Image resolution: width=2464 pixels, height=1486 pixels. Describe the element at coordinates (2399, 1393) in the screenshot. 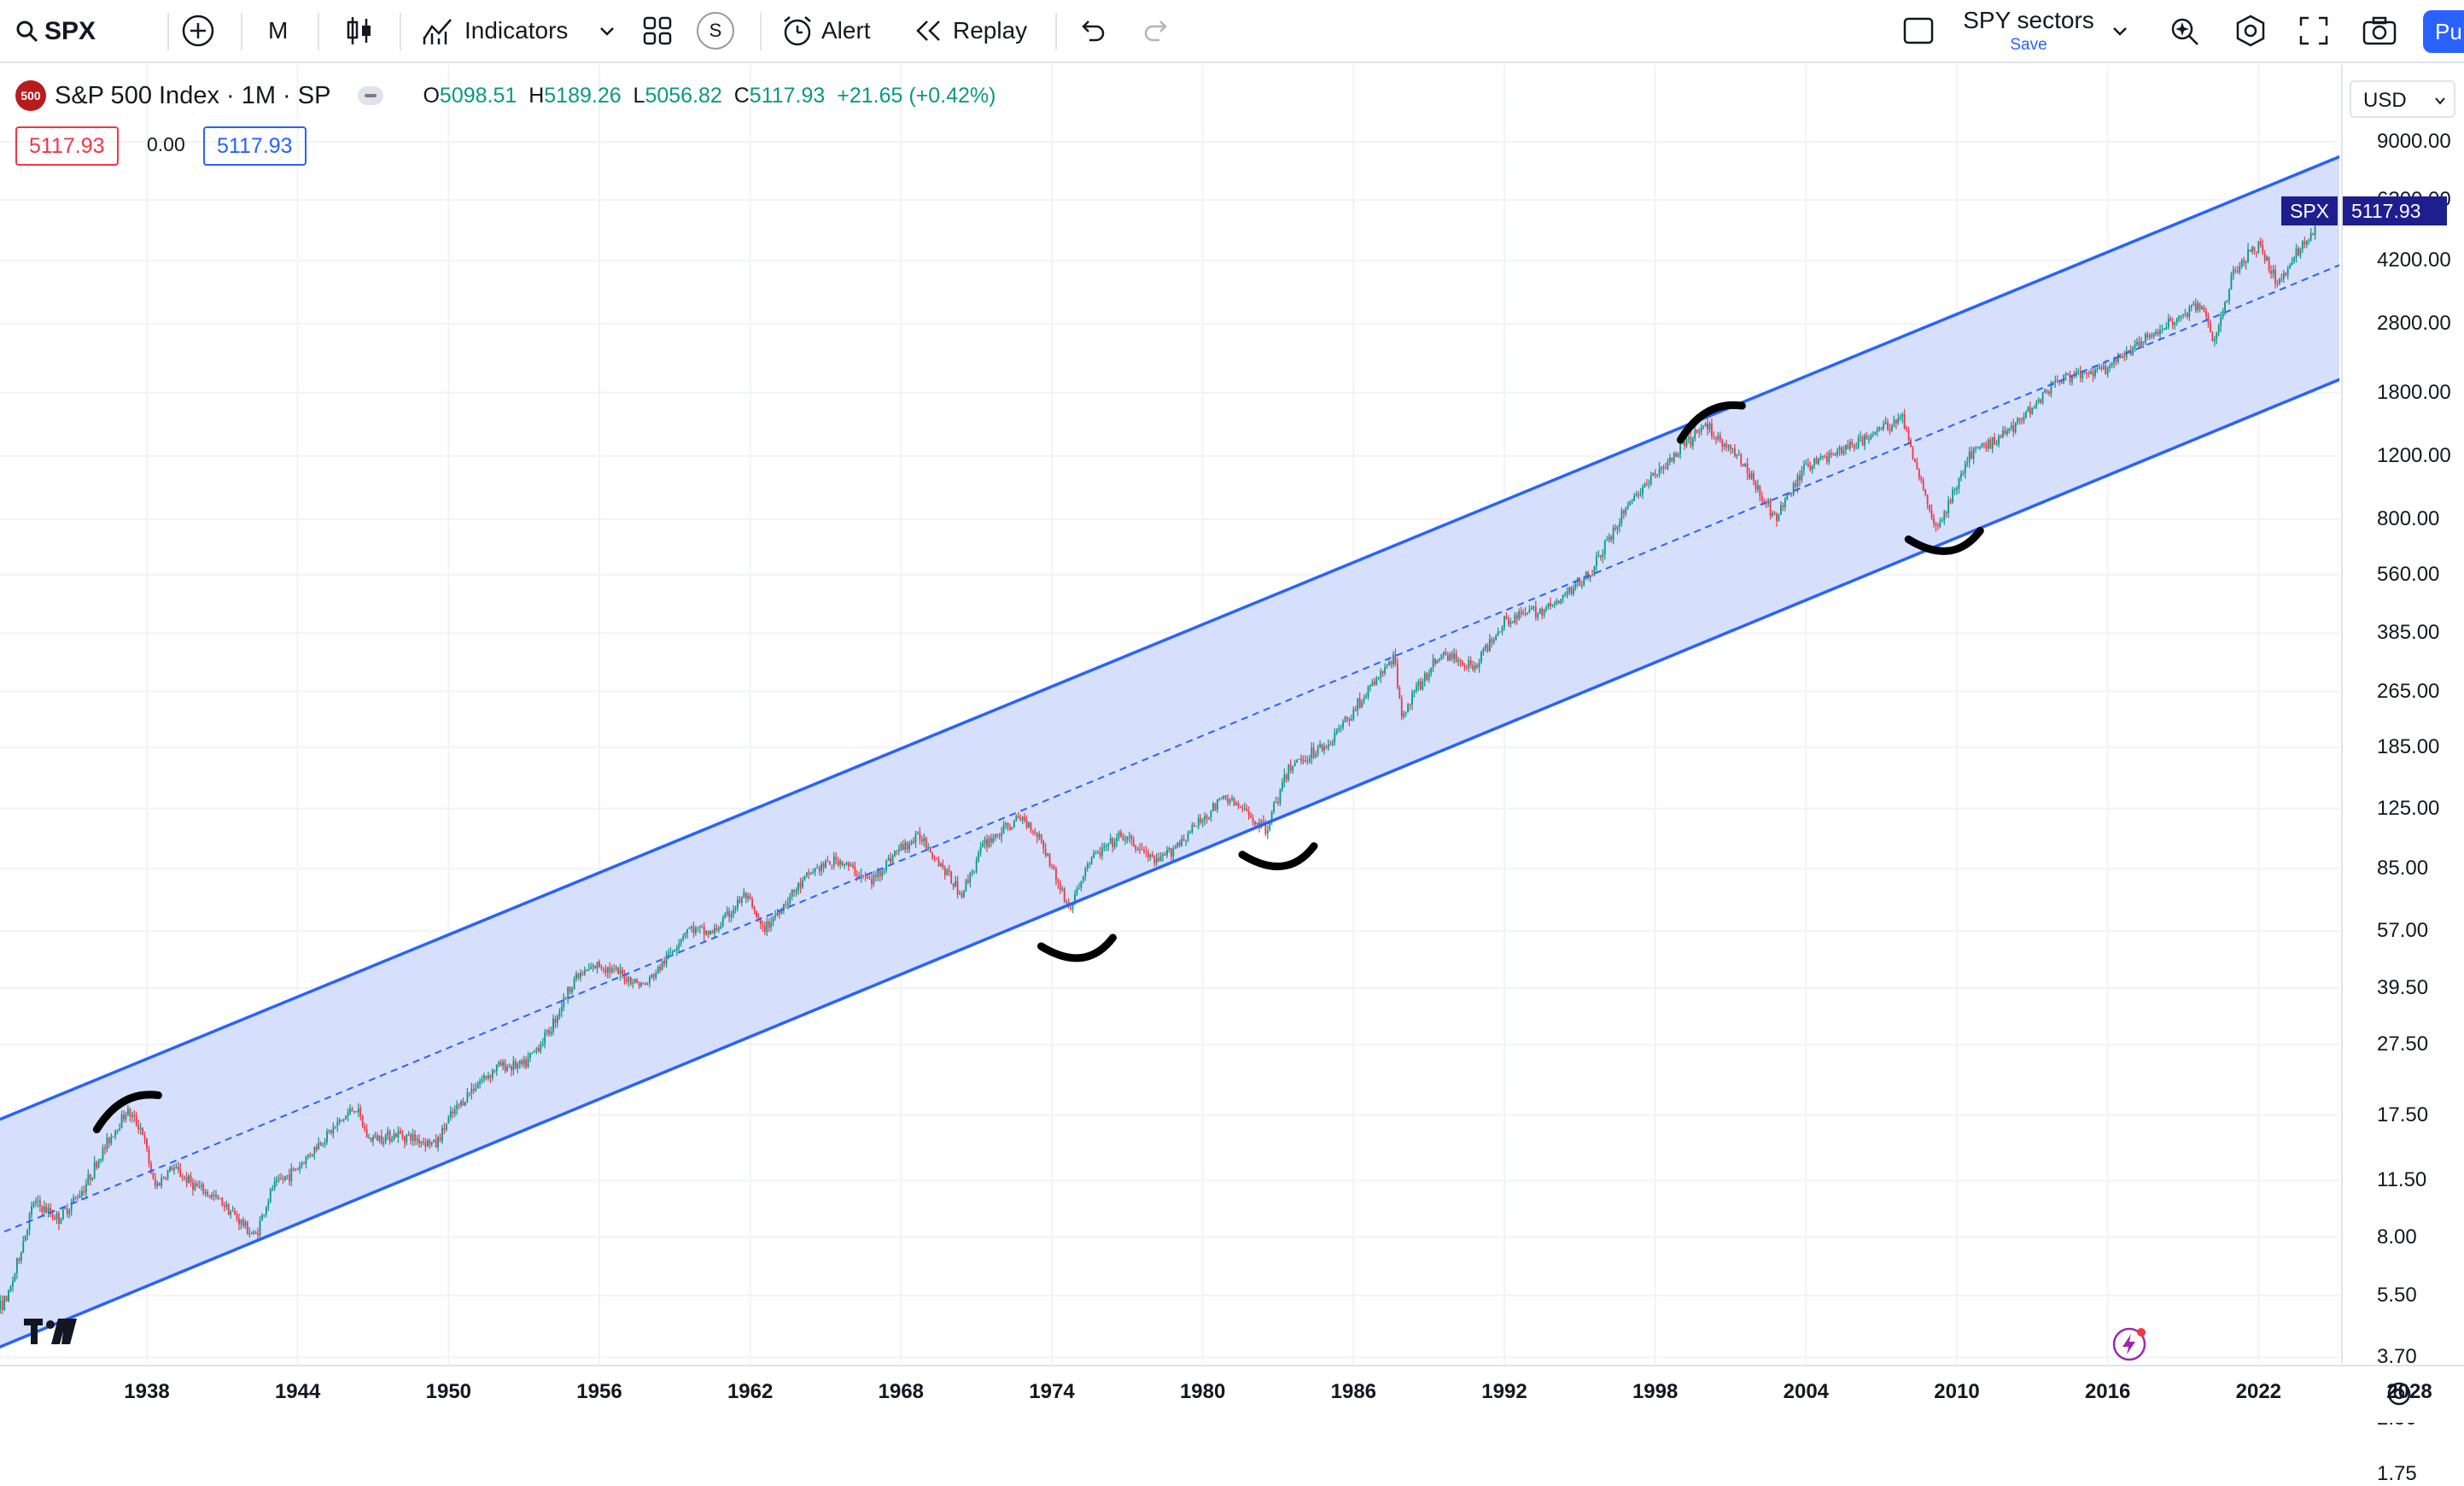

I see `axis-settings-icon` at that location.